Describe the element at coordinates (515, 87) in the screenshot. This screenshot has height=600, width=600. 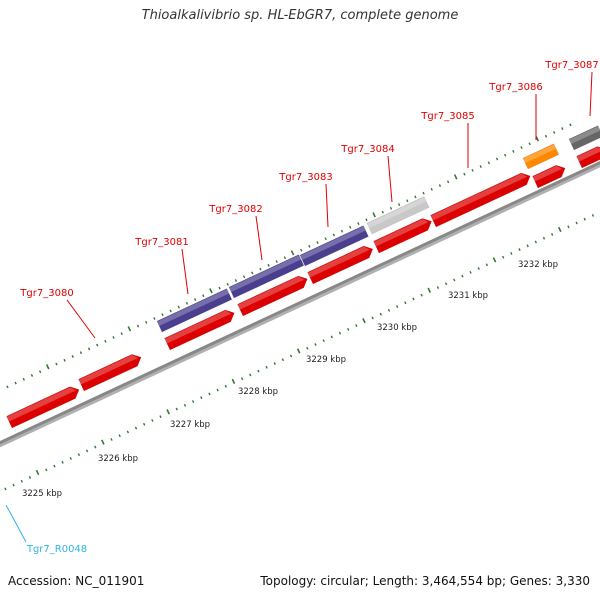
I see `gene-label: Tgr7_3086` at that location.